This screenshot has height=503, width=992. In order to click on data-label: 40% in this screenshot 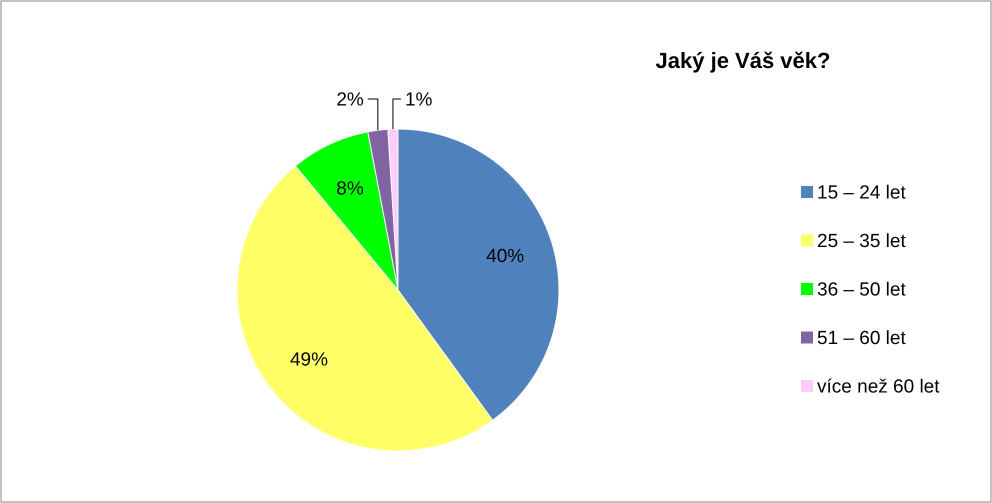, I will do `click(505, 256)`.